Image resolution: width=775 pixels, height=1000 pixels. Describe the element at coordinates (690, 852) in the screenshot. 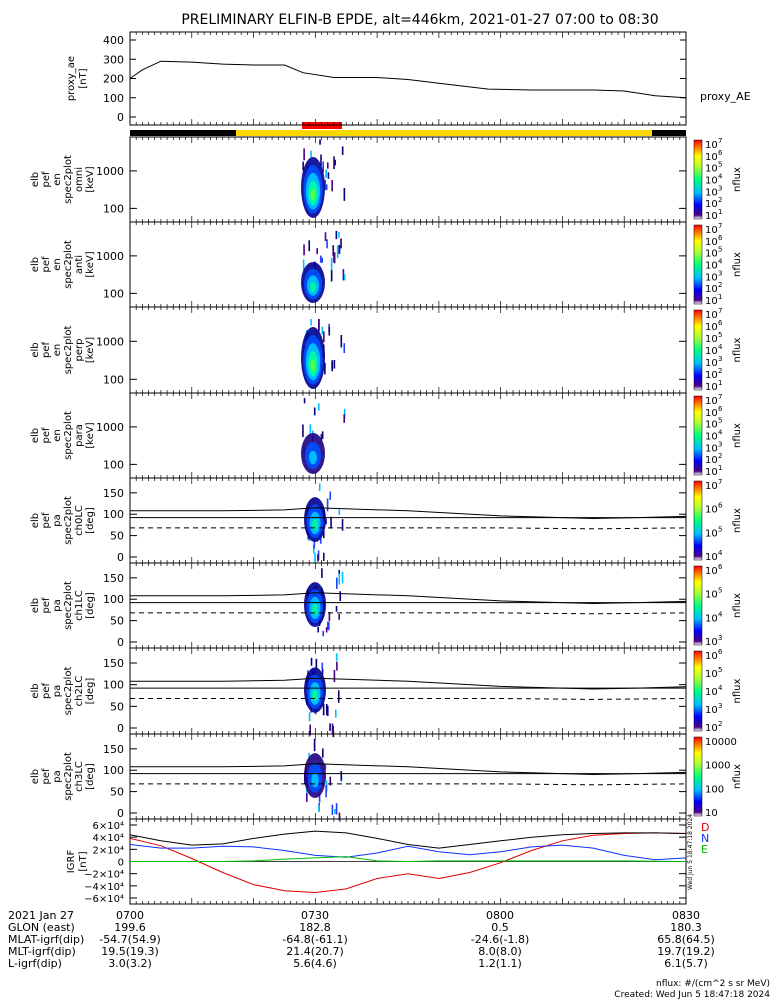

I see `footer-vertical-stamp: Wed Jun 5 18:47:18 2024` at that location.